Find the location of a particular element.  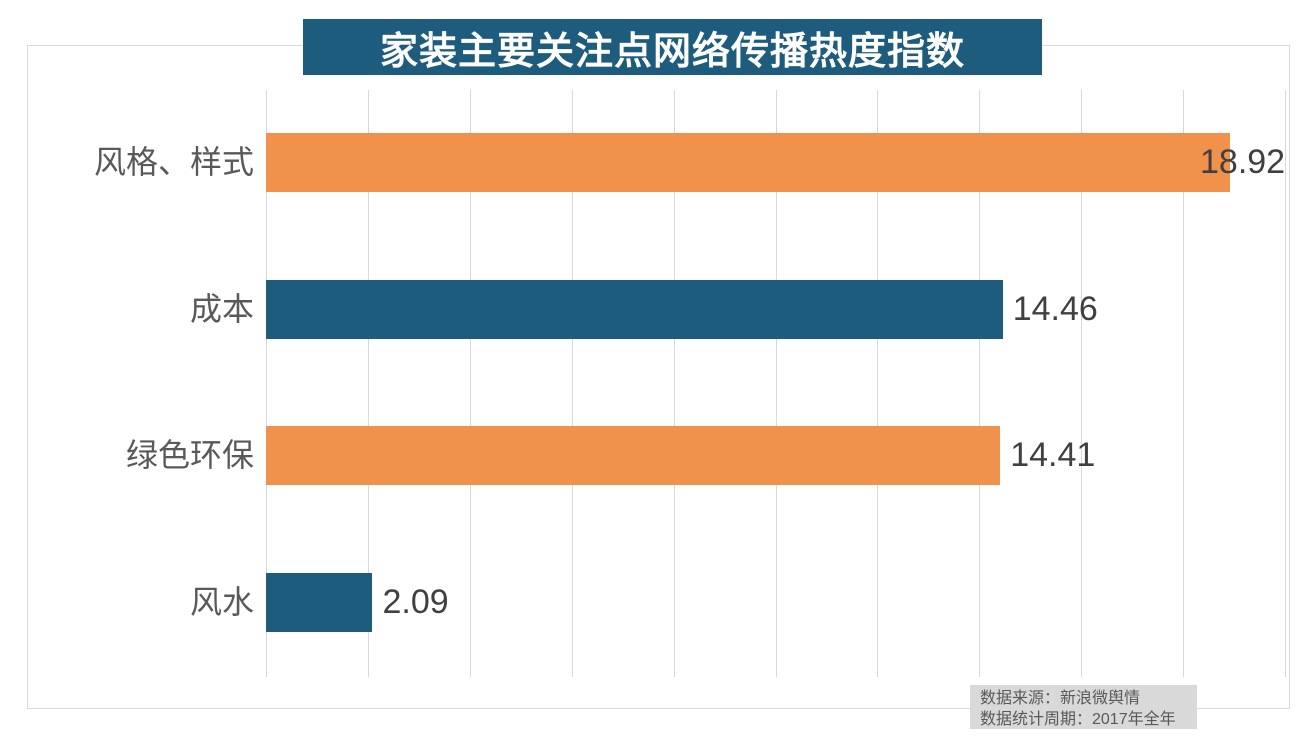

source-note-line2: 数据统计周期：2017年全年 is located at coordinates (1078, 719).